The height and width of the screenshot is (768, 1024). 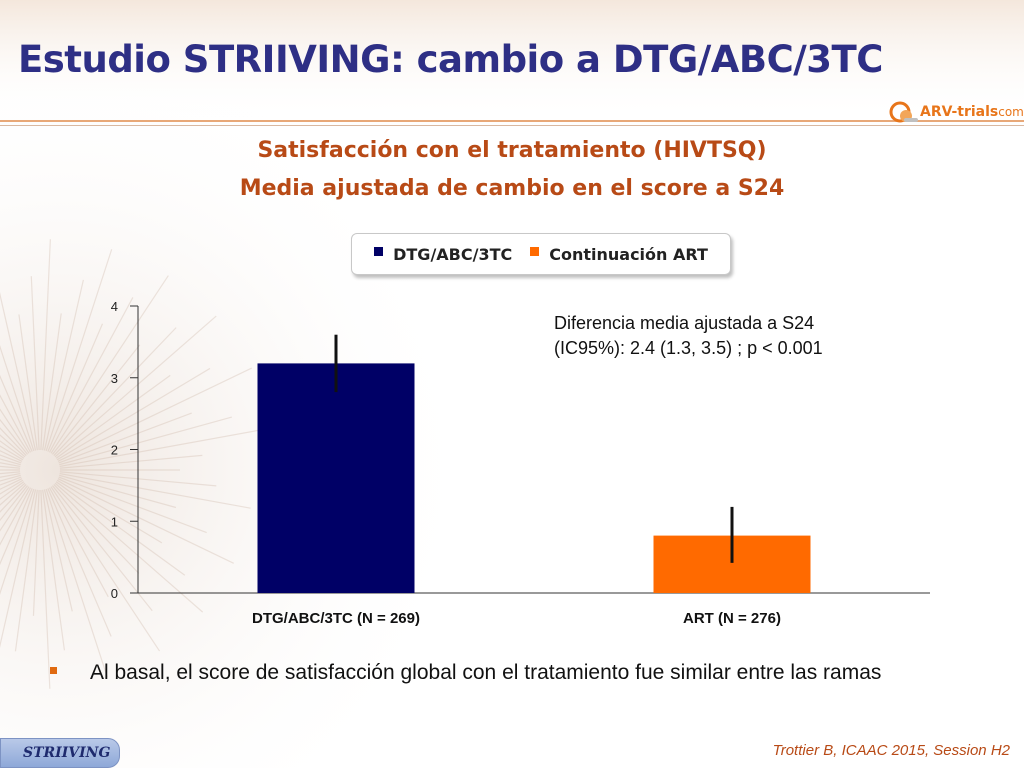 What do you see at coordinates (684, 323) in the screenshot?
I see `annotation-line1: Diferencia media ajustada a S24` at bounding box center [684, 323].